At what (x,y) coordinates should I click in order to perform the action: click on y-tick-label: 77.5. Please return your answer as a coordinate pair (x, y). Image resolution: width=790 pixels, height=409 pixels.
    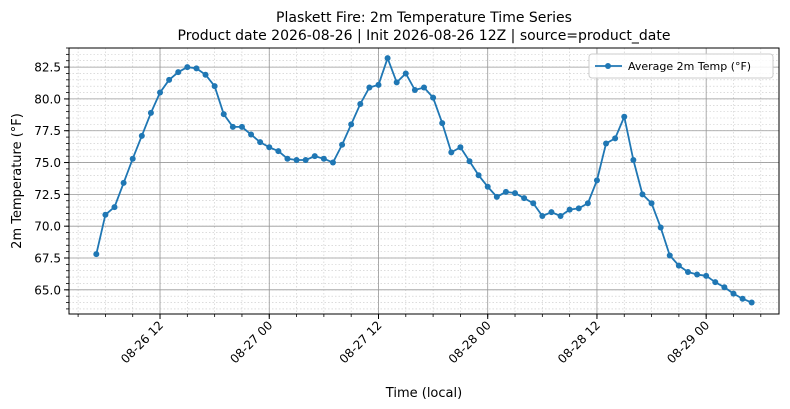
    Looking at the image, I should click on (47, 131).